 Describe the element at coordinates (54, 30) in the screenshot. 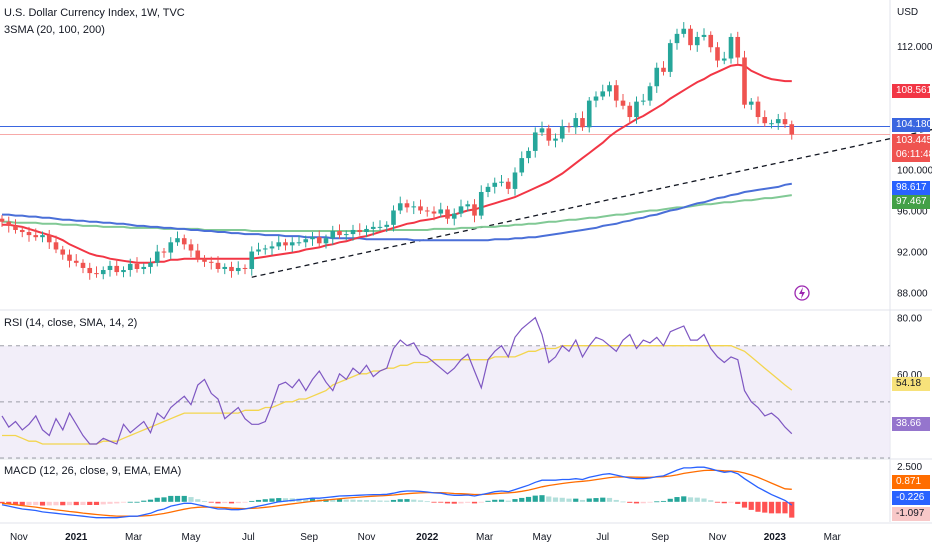

I see `sma-legend: 3SMA (20, 100, 200)` at that location.